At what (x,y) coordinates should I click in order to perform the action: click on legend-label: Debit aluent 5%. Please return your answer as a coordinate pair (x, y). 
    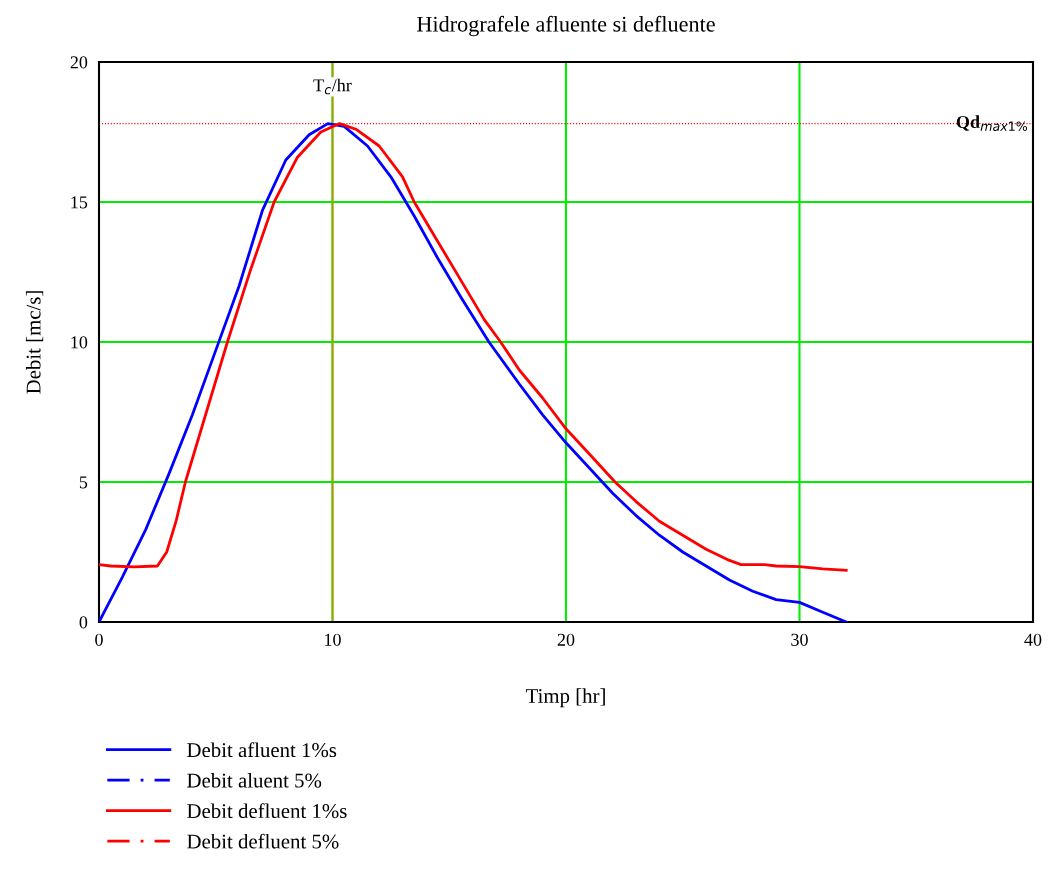
    Looking at the image, I should click on (254, 780).